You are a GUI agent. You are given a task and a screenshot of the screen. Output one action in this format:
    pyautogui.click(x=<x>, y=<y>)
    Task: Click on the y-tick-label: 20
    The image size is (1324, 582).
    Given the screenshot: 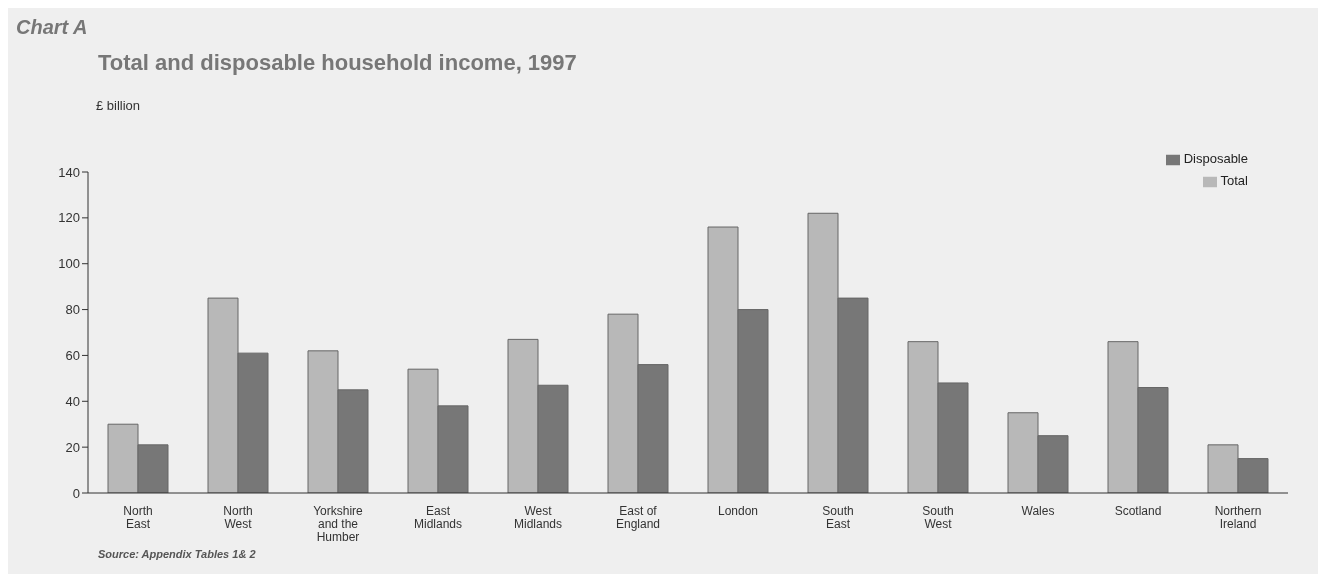 What is the action you would take?
    pyautogui.click(x=72, y=447)
    